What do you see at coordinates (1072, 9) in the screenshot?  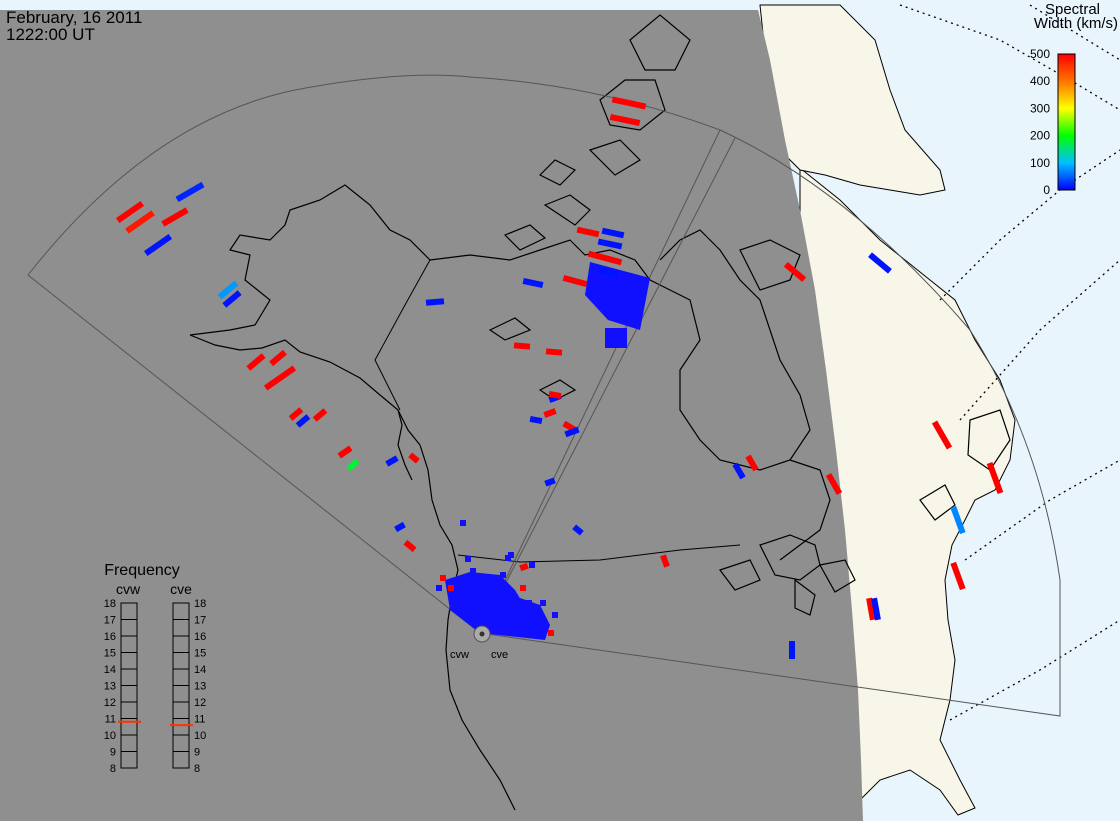 I see `colorbar-title-line1: Spectral` at bounding box center [1072, 9].